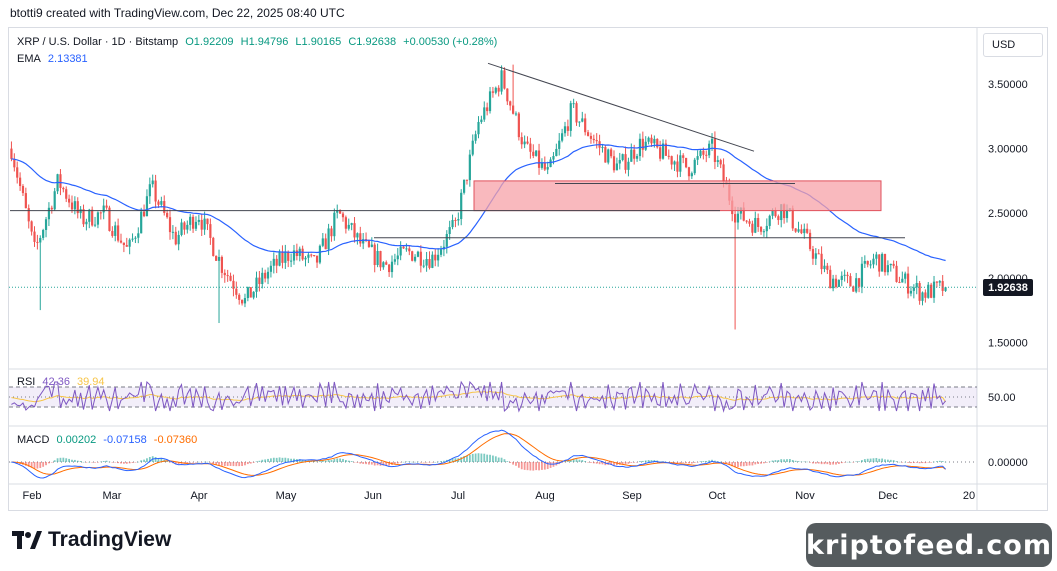 The image size is (1057, 571). Describe the element at coordinates (1013, 45) in the screenshot. I see `currency-button: USD` at that location.